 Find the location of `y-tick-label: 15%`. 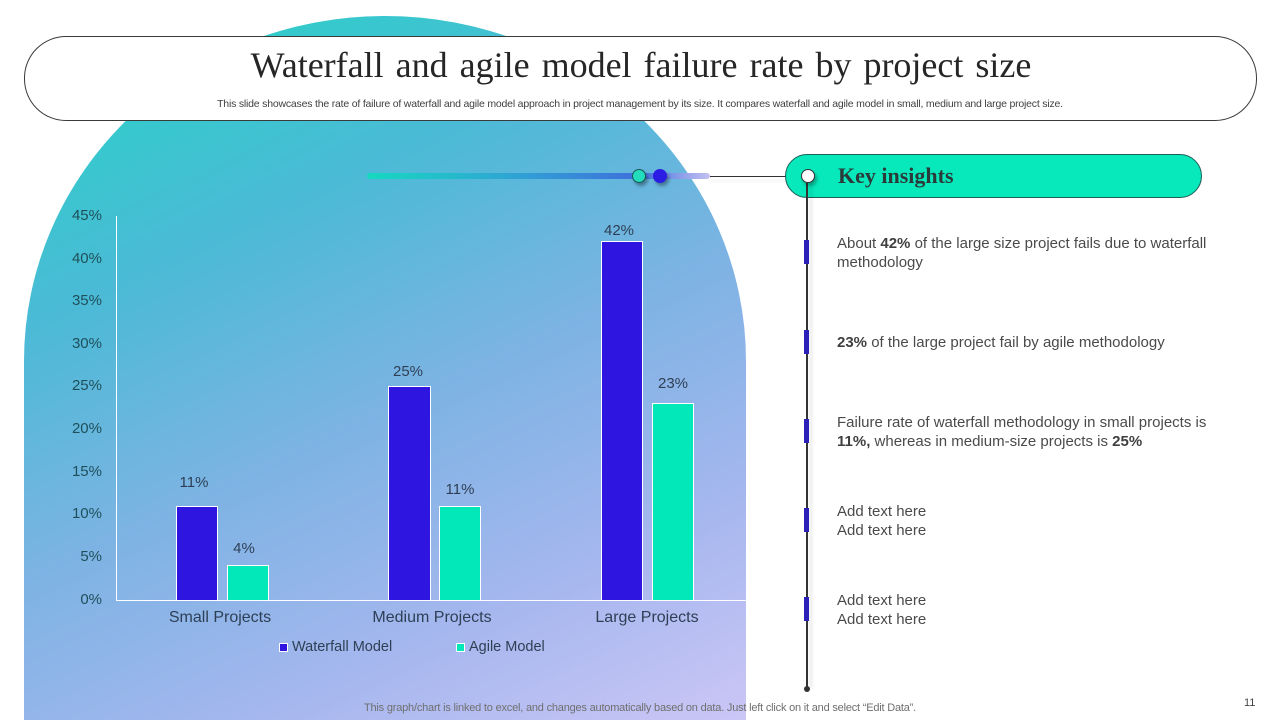

y-tick-label: 15% is located at coordinates (86, 471).